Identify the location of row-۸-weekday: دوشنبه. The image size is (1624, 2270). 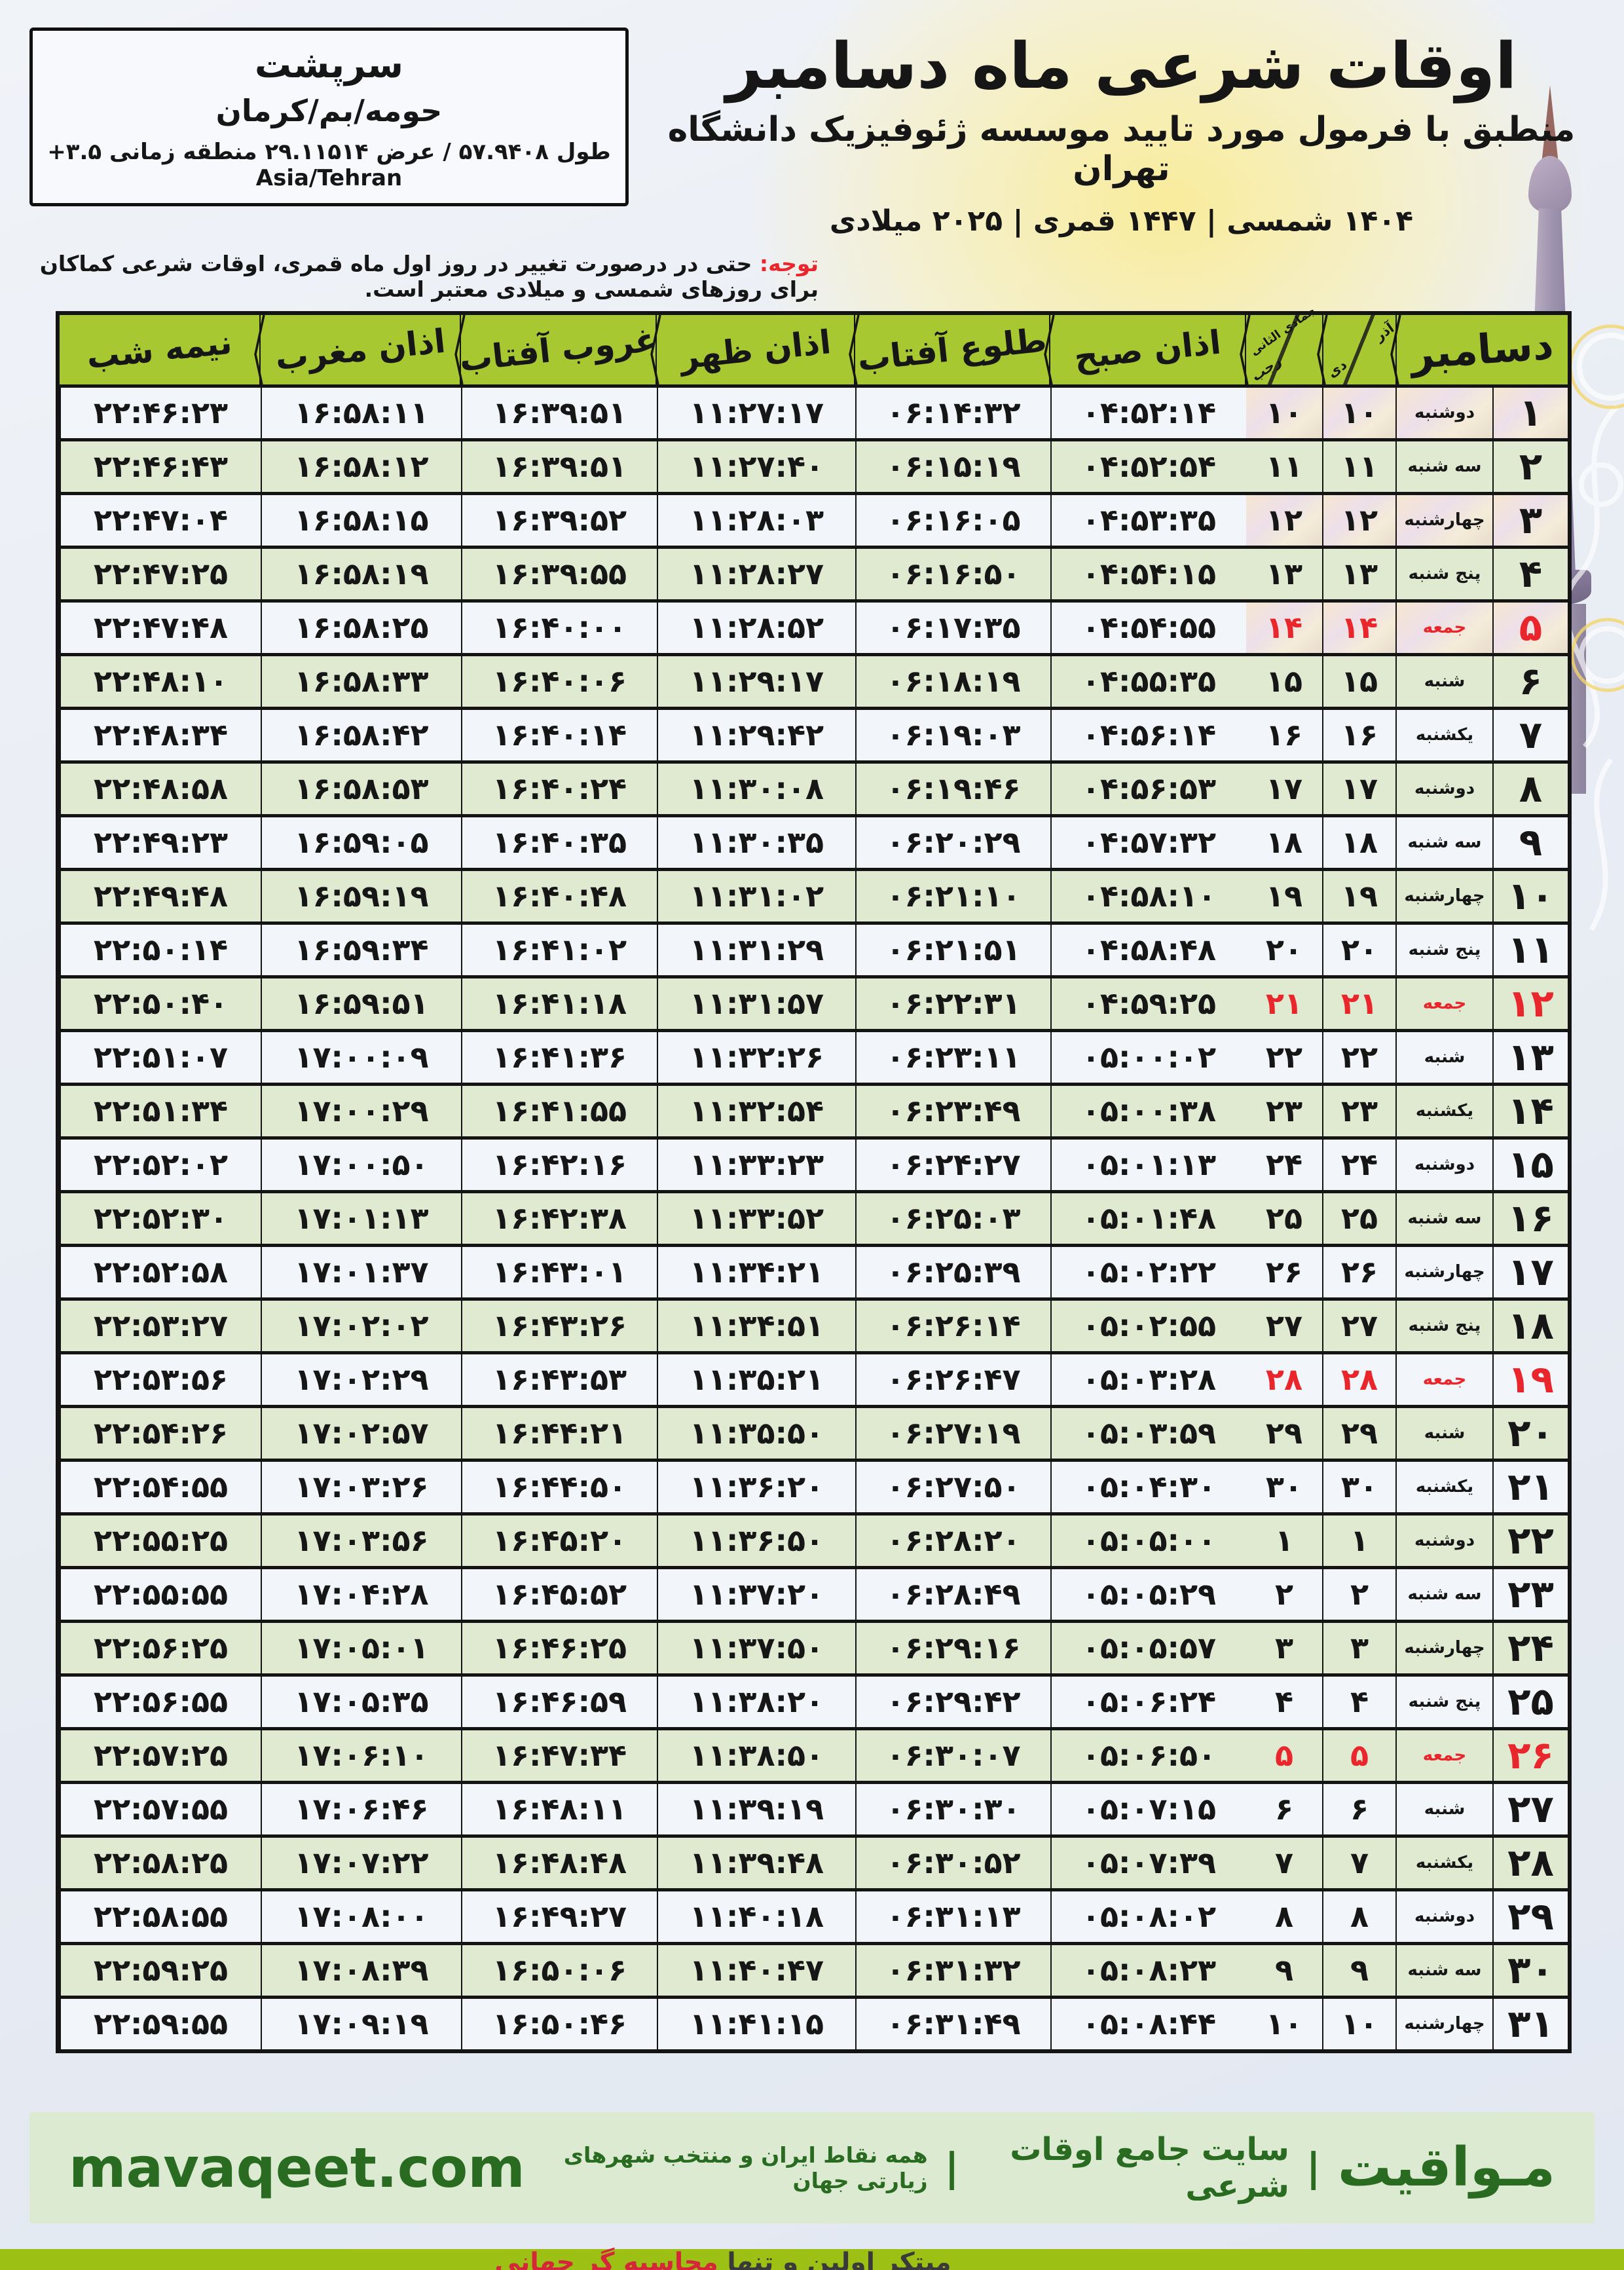
(1445, 787).